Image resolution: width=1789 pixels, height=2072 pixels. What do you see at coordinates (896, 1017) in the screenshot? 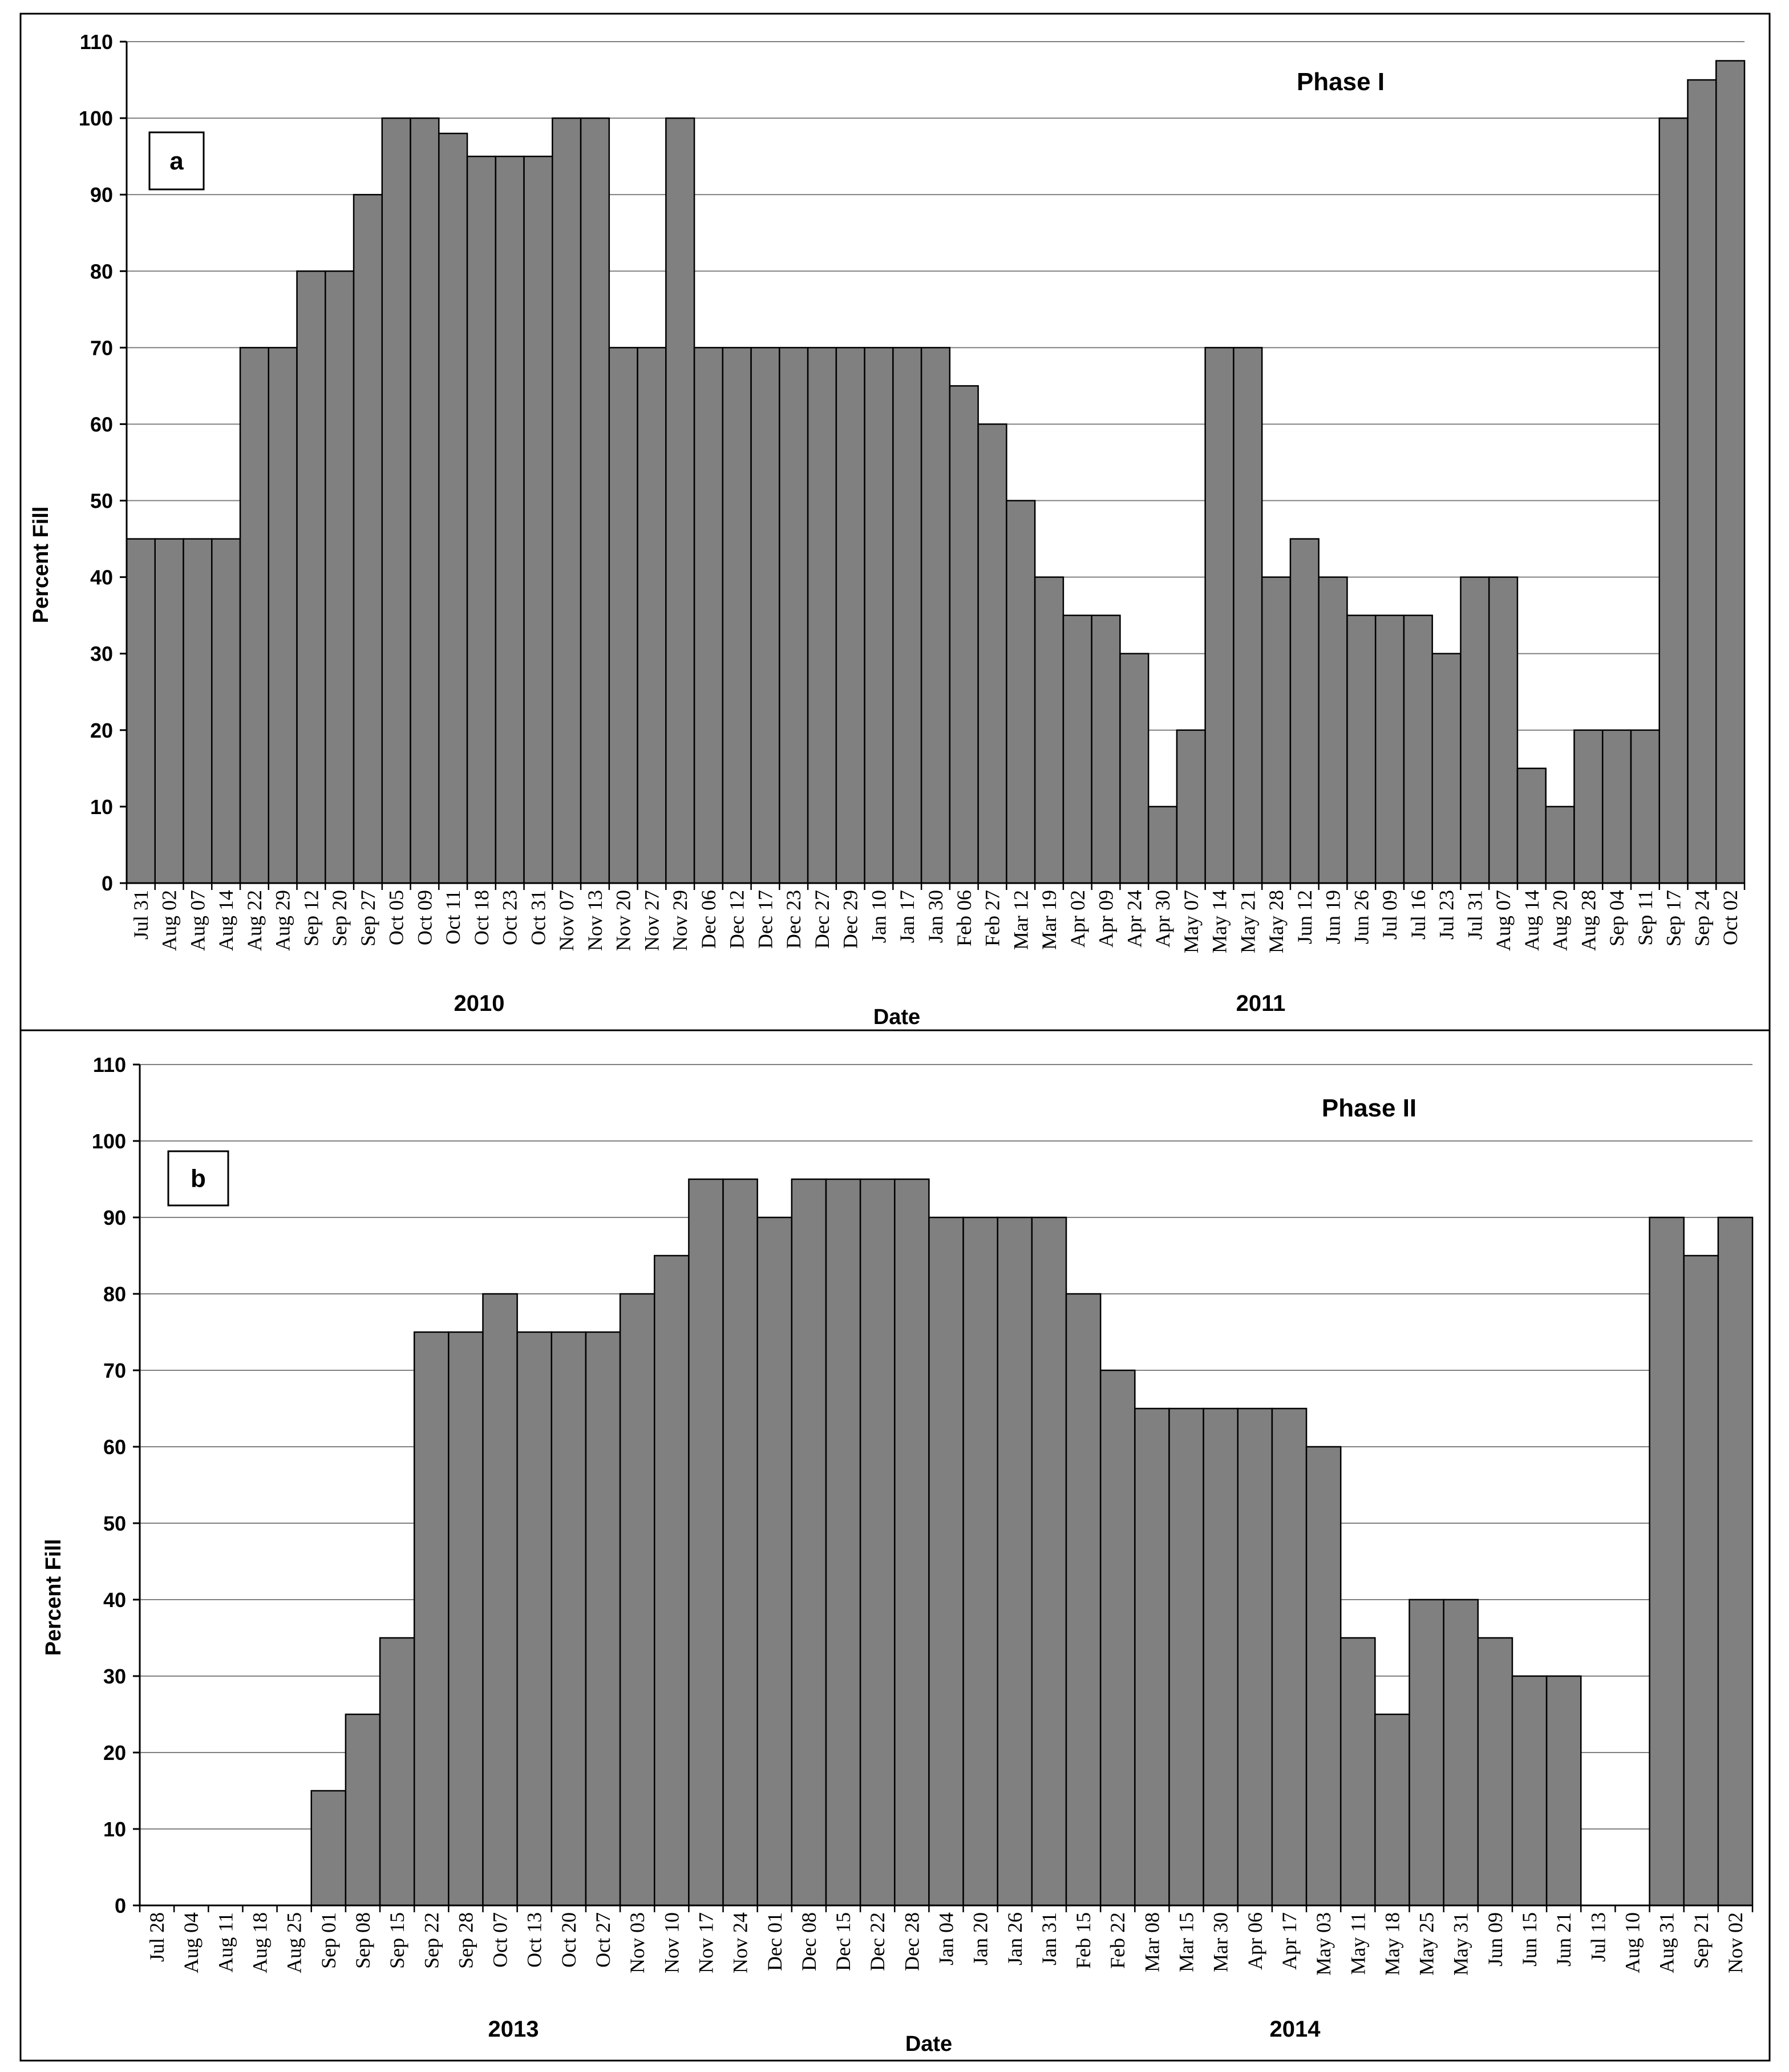
I see `panel-a-x-axis-label: Date` at bounding box center [896, 1017].